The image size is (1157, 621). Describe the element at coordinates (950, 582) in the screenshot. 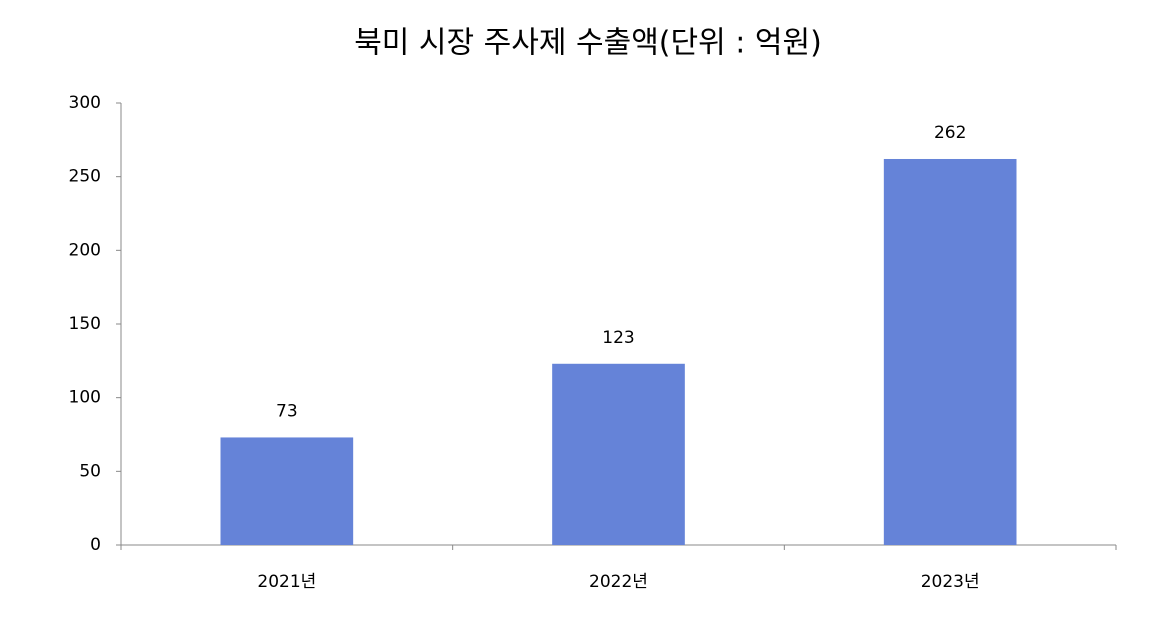

I see `x-tick-label: 2023년` at that location.